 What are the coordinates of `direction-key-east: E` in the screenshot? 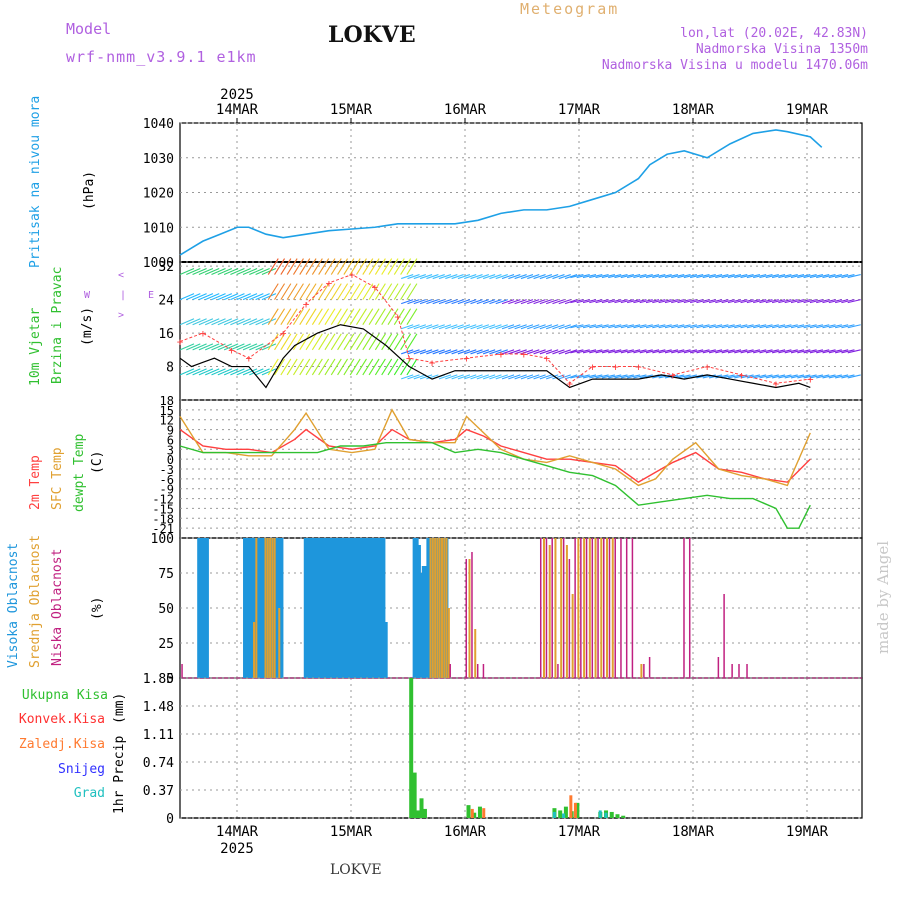 It's located at (151, 295).